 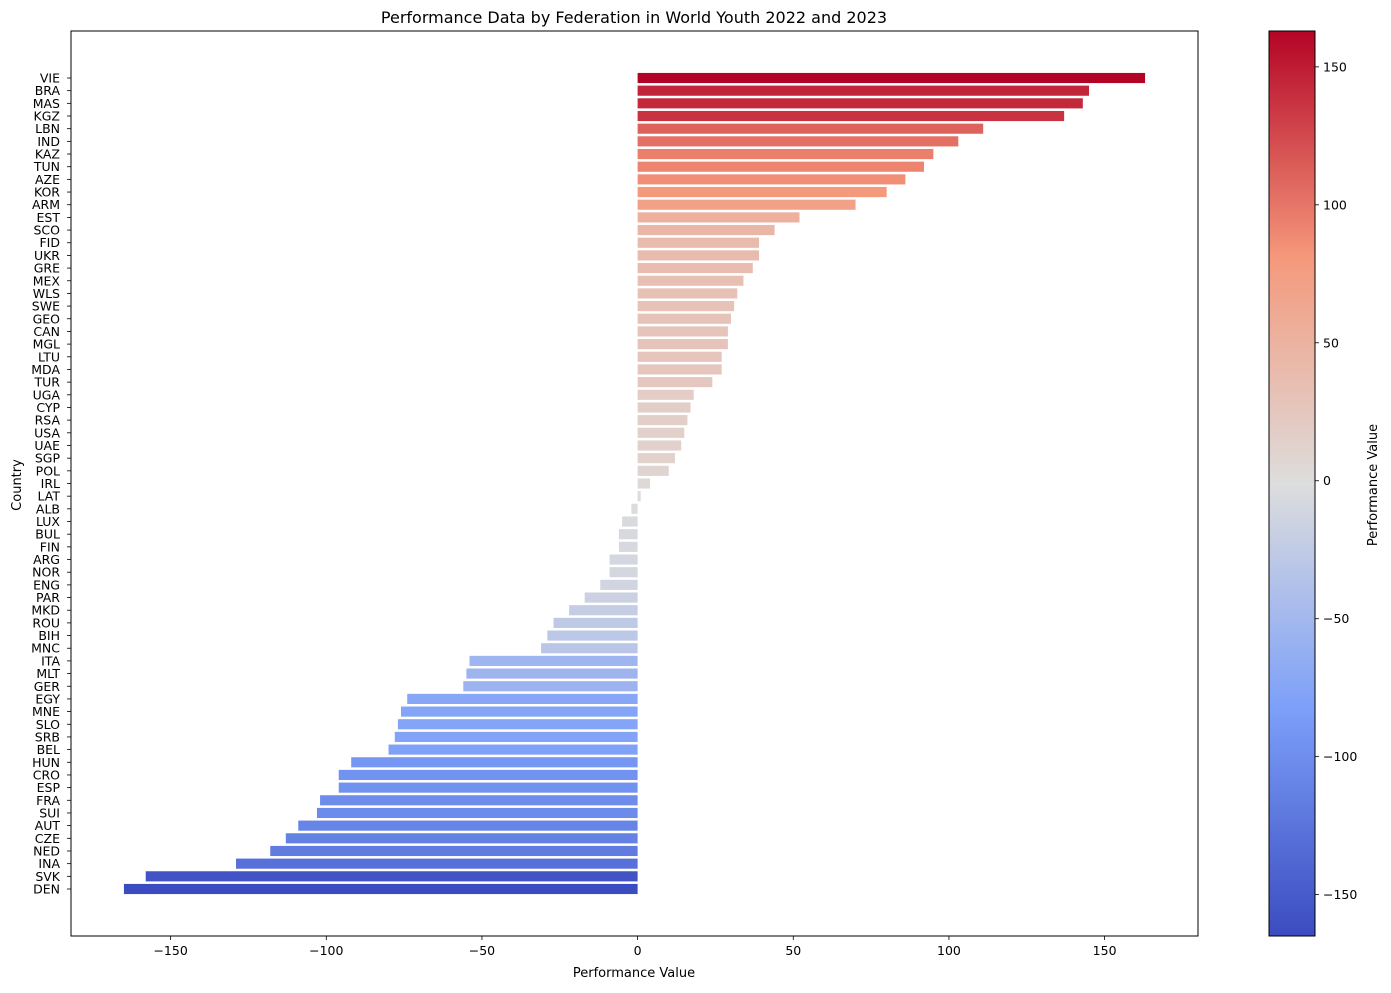 What do you see at coordinates (623, 559) in the screenshot?
I see `bar-arg` at bounding box center [623, 559].